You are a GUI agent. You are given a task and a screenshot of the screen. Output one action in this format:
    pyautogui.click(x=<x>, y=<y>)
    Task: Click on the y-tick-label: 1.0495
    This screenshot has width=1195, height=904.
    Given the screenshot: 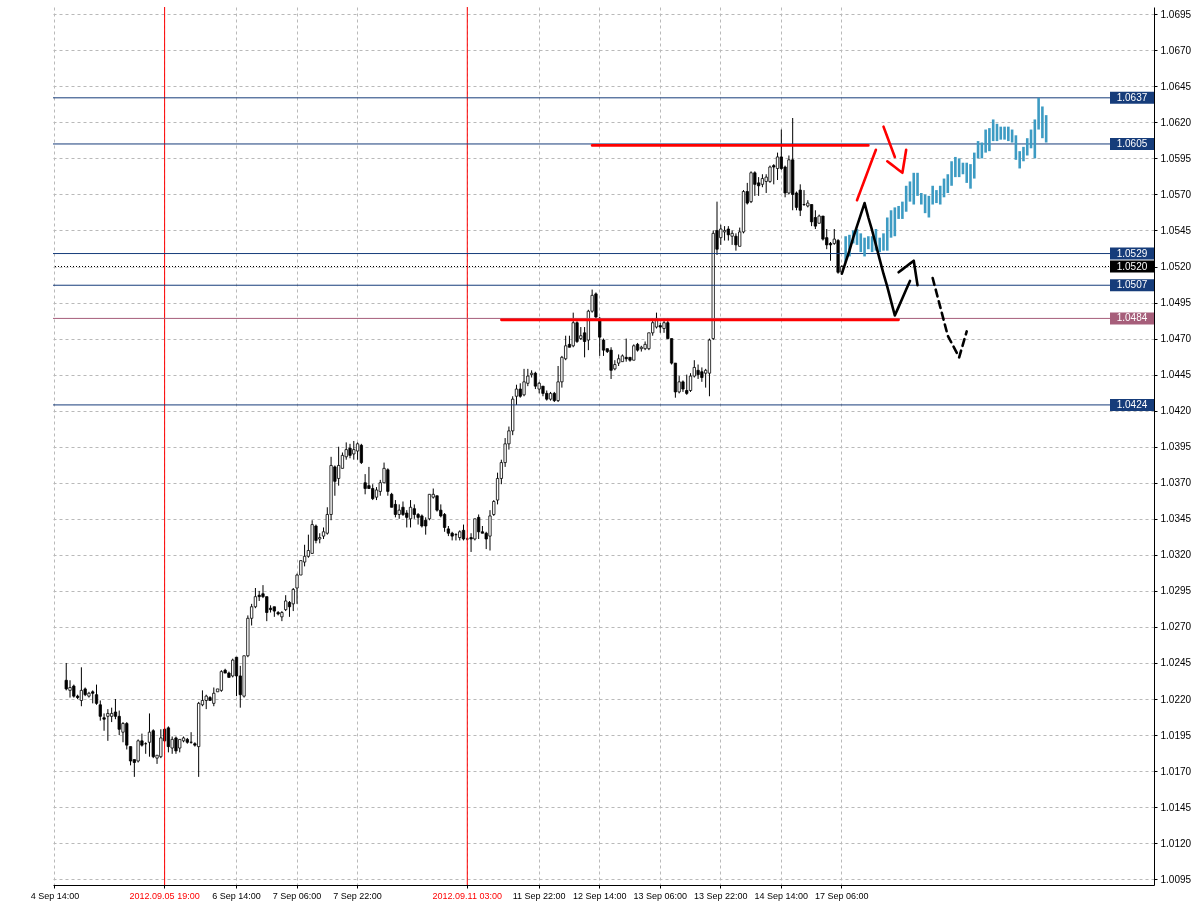 What is the action you would take?
    pyautogui.click(x=1176, y=303)
    